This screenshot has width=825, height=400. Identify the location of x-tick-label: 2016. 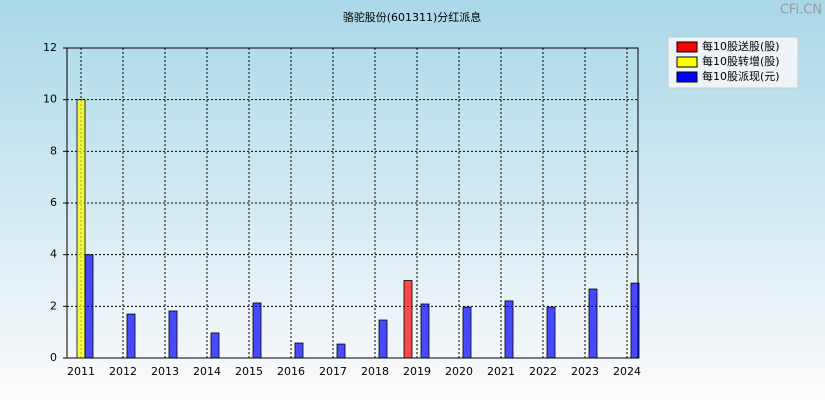
(291, 371).